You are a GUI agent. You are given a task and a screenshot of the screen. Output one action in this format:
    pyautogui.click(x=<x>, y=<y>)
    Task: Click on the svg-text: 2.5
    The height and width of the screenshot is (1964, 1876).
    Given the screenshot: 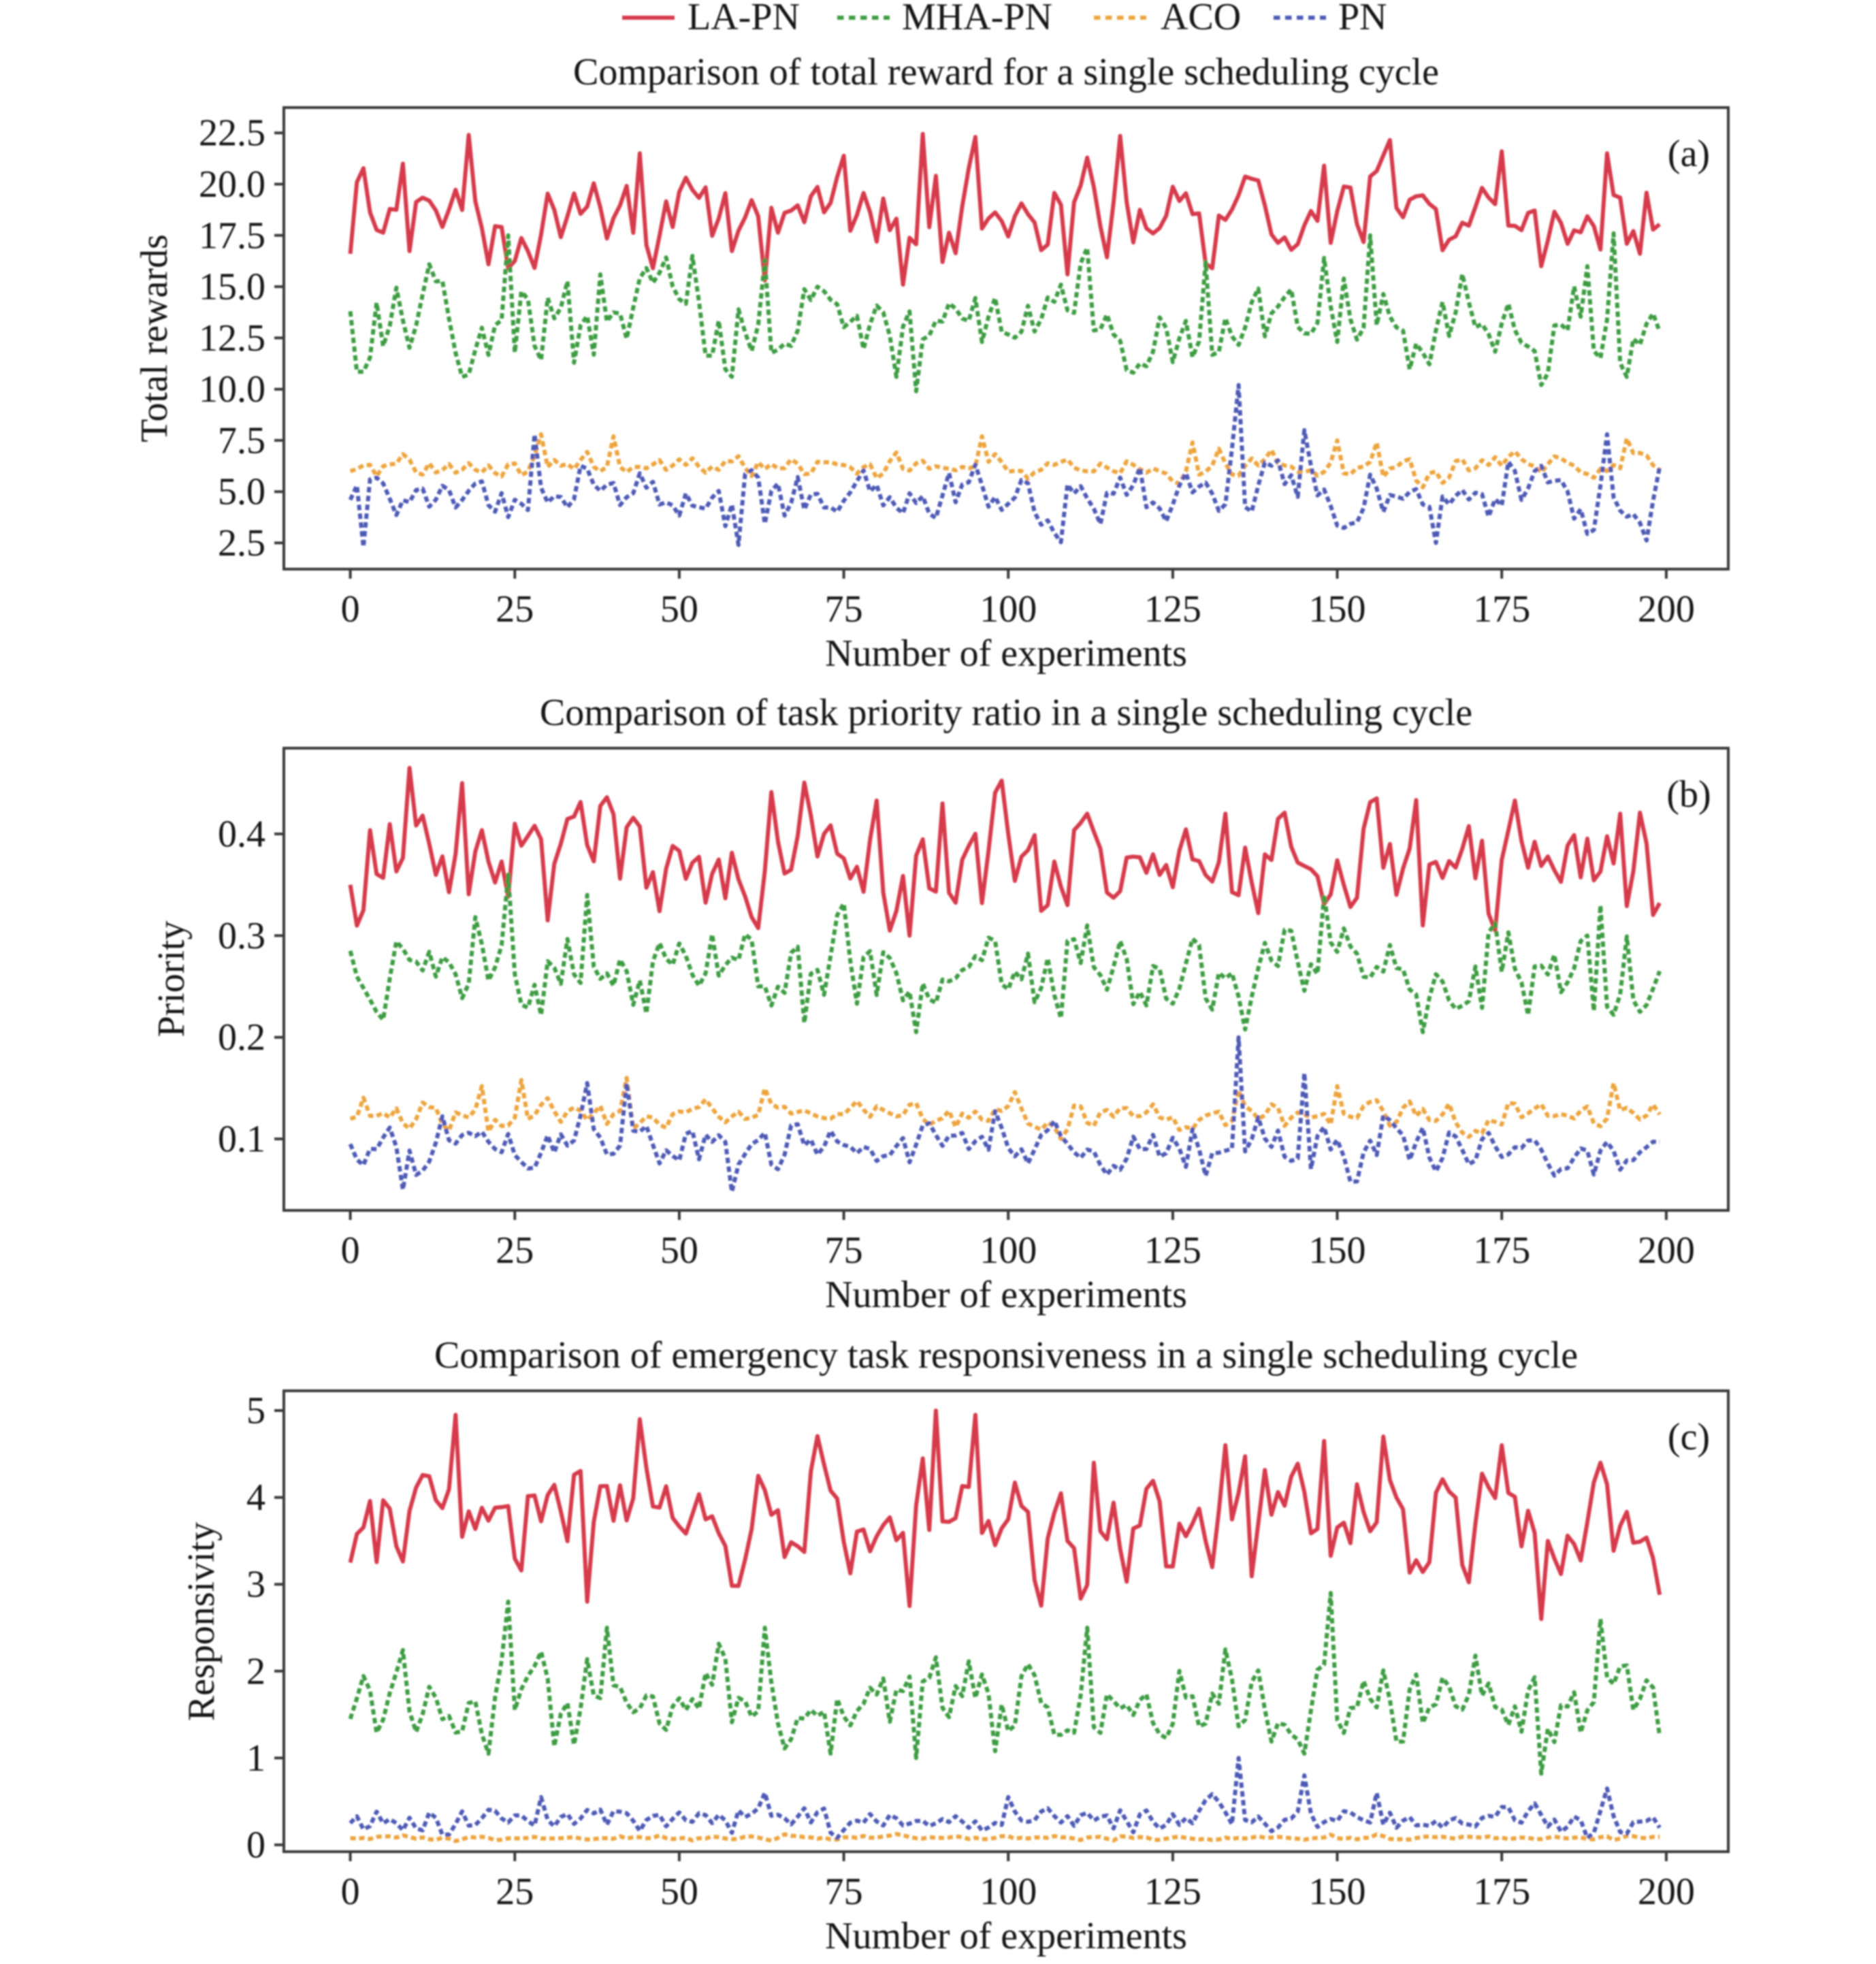 What is the action you would take?
    pyautogui.click(x=241, y=543)
    